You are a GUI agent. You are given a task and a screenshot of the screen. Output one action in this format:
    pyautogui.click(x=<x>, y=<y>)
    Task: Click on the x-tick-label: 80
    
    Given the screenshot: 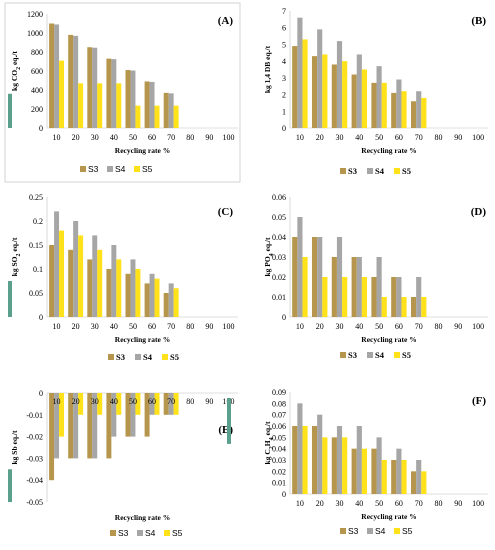 What is the action you would take?
    pyautogui.click(x=190, y=401)
    